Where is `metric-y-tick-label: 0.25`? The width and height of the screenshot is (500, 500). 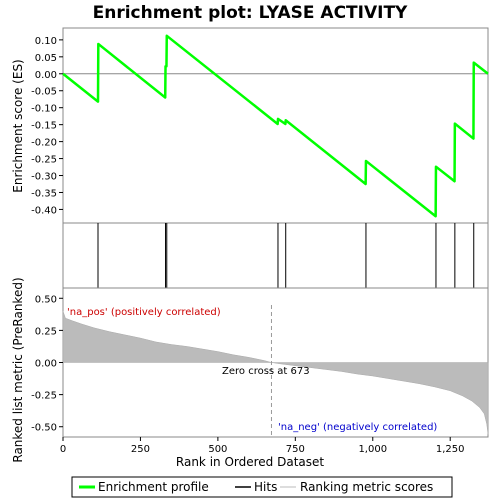 metric-y-tick-label: 0.25 is located at coordinates (46, 331).